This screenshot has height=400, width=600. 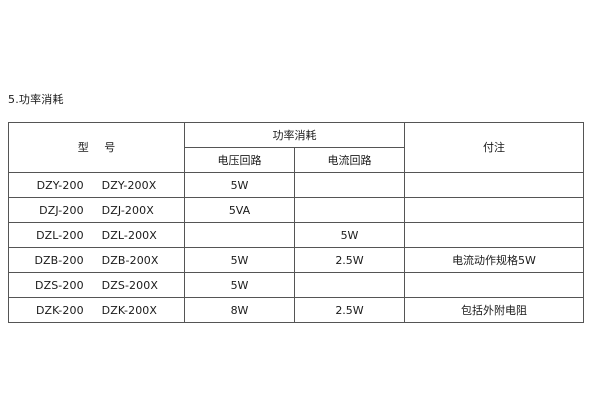 I want to click on table-row: DZK-200 DZK-200X 8W 2.5W 包括外附电阻, so click(x=296, y=310).